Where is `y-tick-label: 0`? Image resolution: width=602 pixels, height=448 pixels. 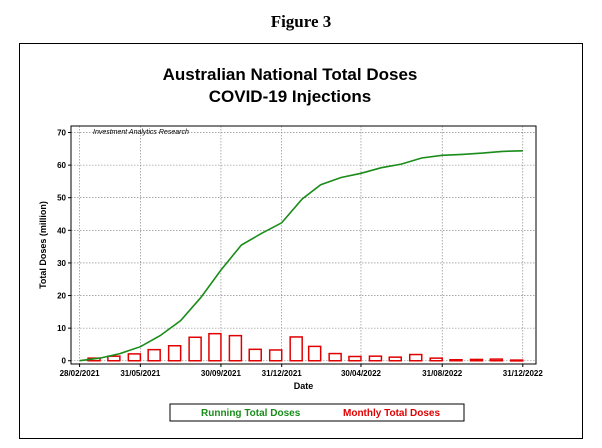 y-tick-label: 0 is located at coordinates (64, 361).